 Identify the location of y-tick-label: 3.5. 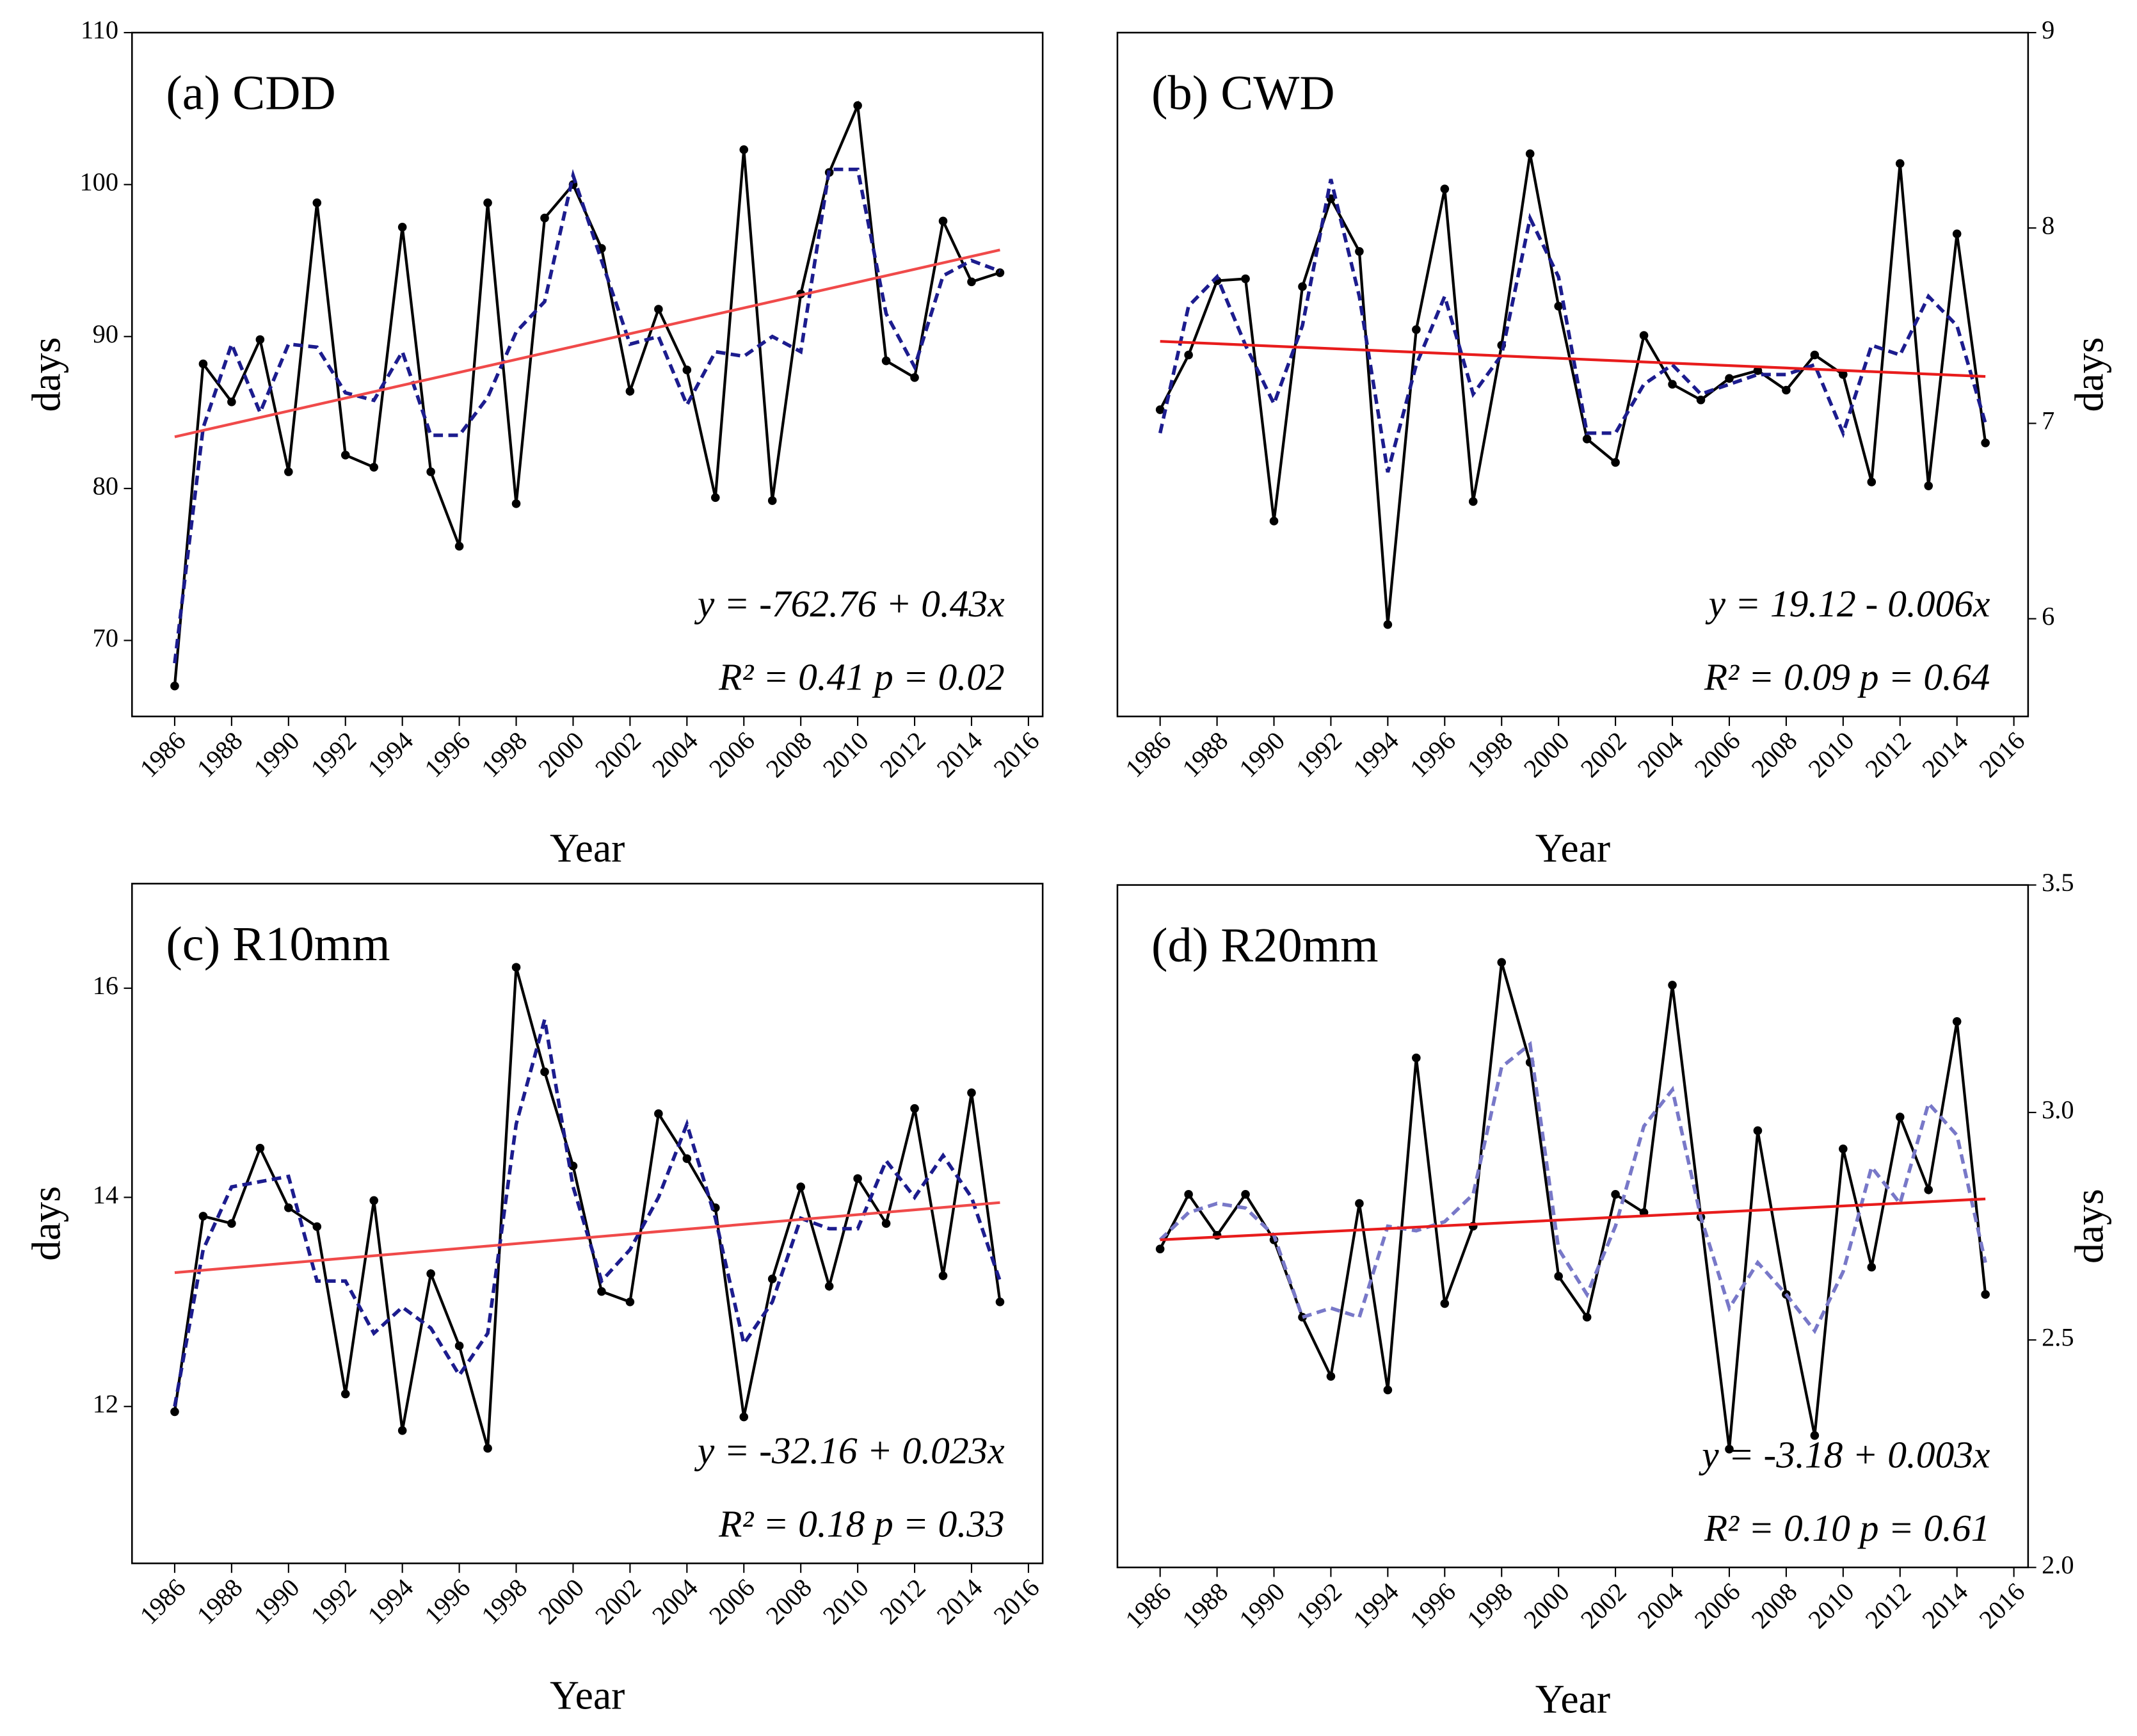
(2058, 883).